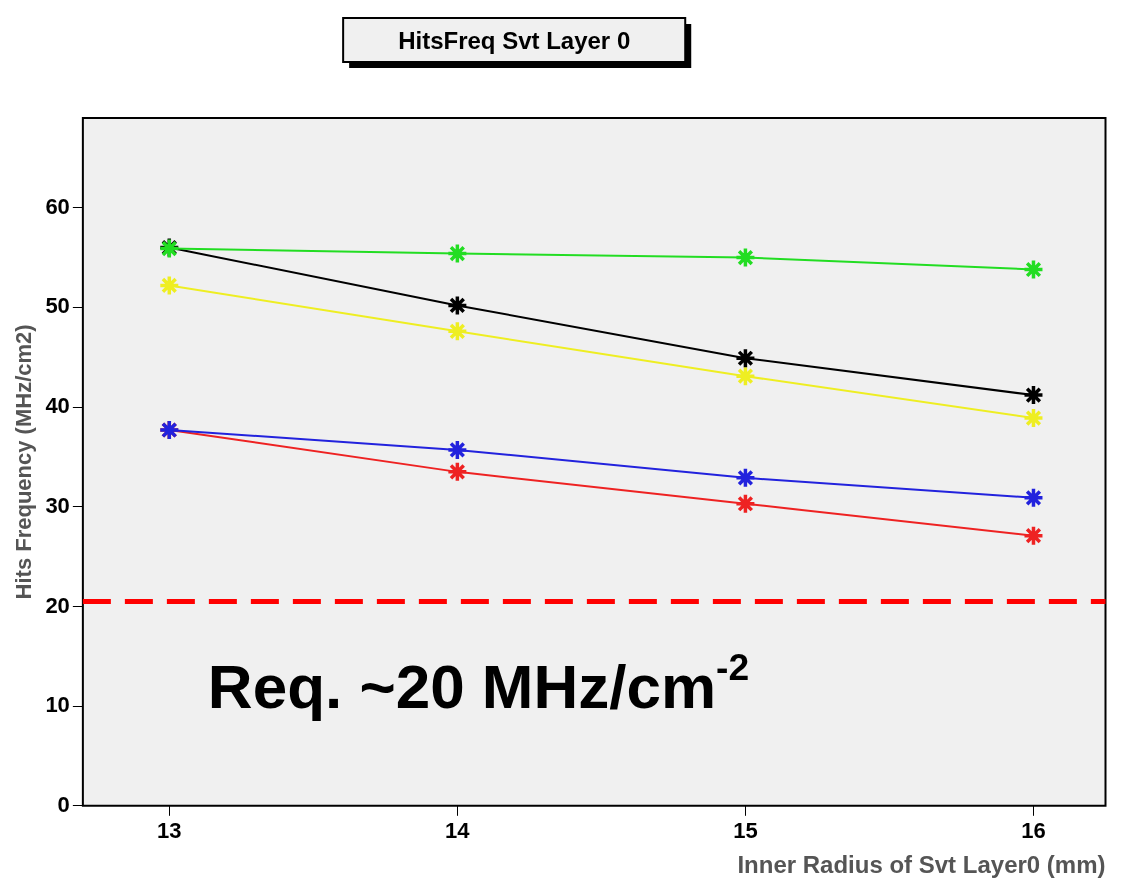  Describe the element at coordinates (57, 605) in the screenshot. I see `y-tick-label: 20` at that location.